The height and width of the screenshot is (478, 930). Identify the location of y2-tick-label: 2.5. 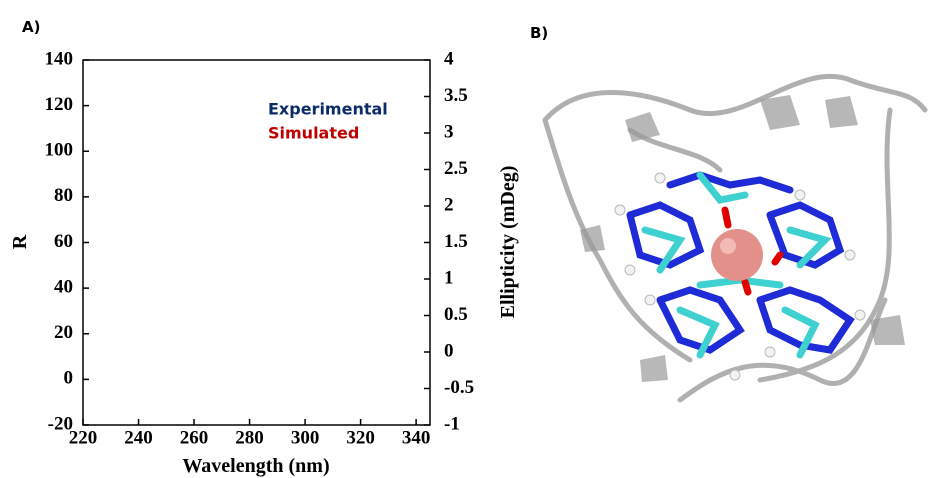
(456, 168).